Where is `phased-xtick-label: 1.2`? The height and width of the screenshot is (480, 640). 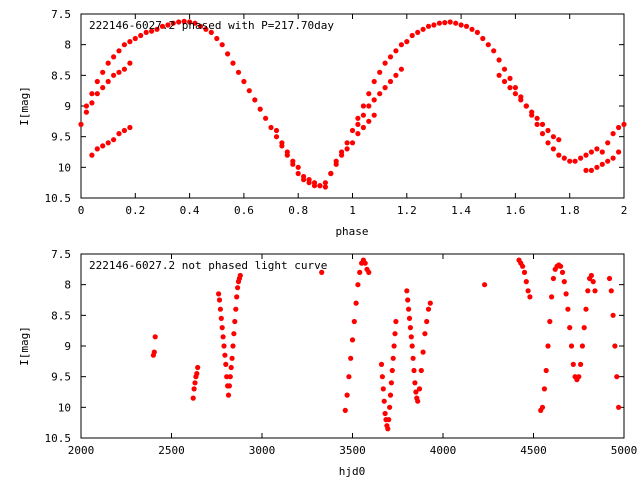
phased-xtick-label: 1.2 is located at coordinates (407, 210).